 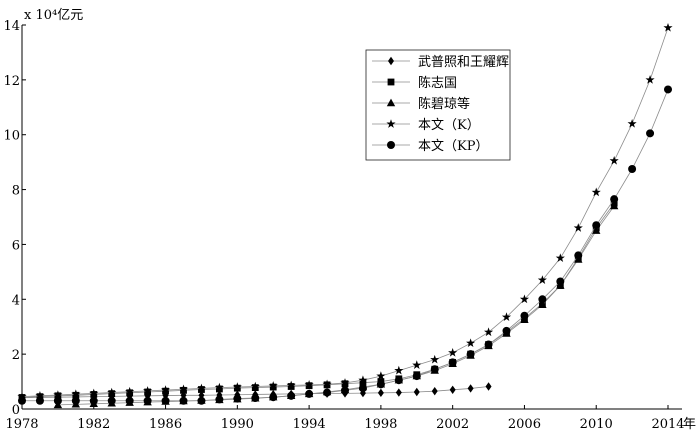 What do you see at coordinates (183, 400) in the screenshot?
I see `data-point-circle-1987` at bounding box center [183, 400].